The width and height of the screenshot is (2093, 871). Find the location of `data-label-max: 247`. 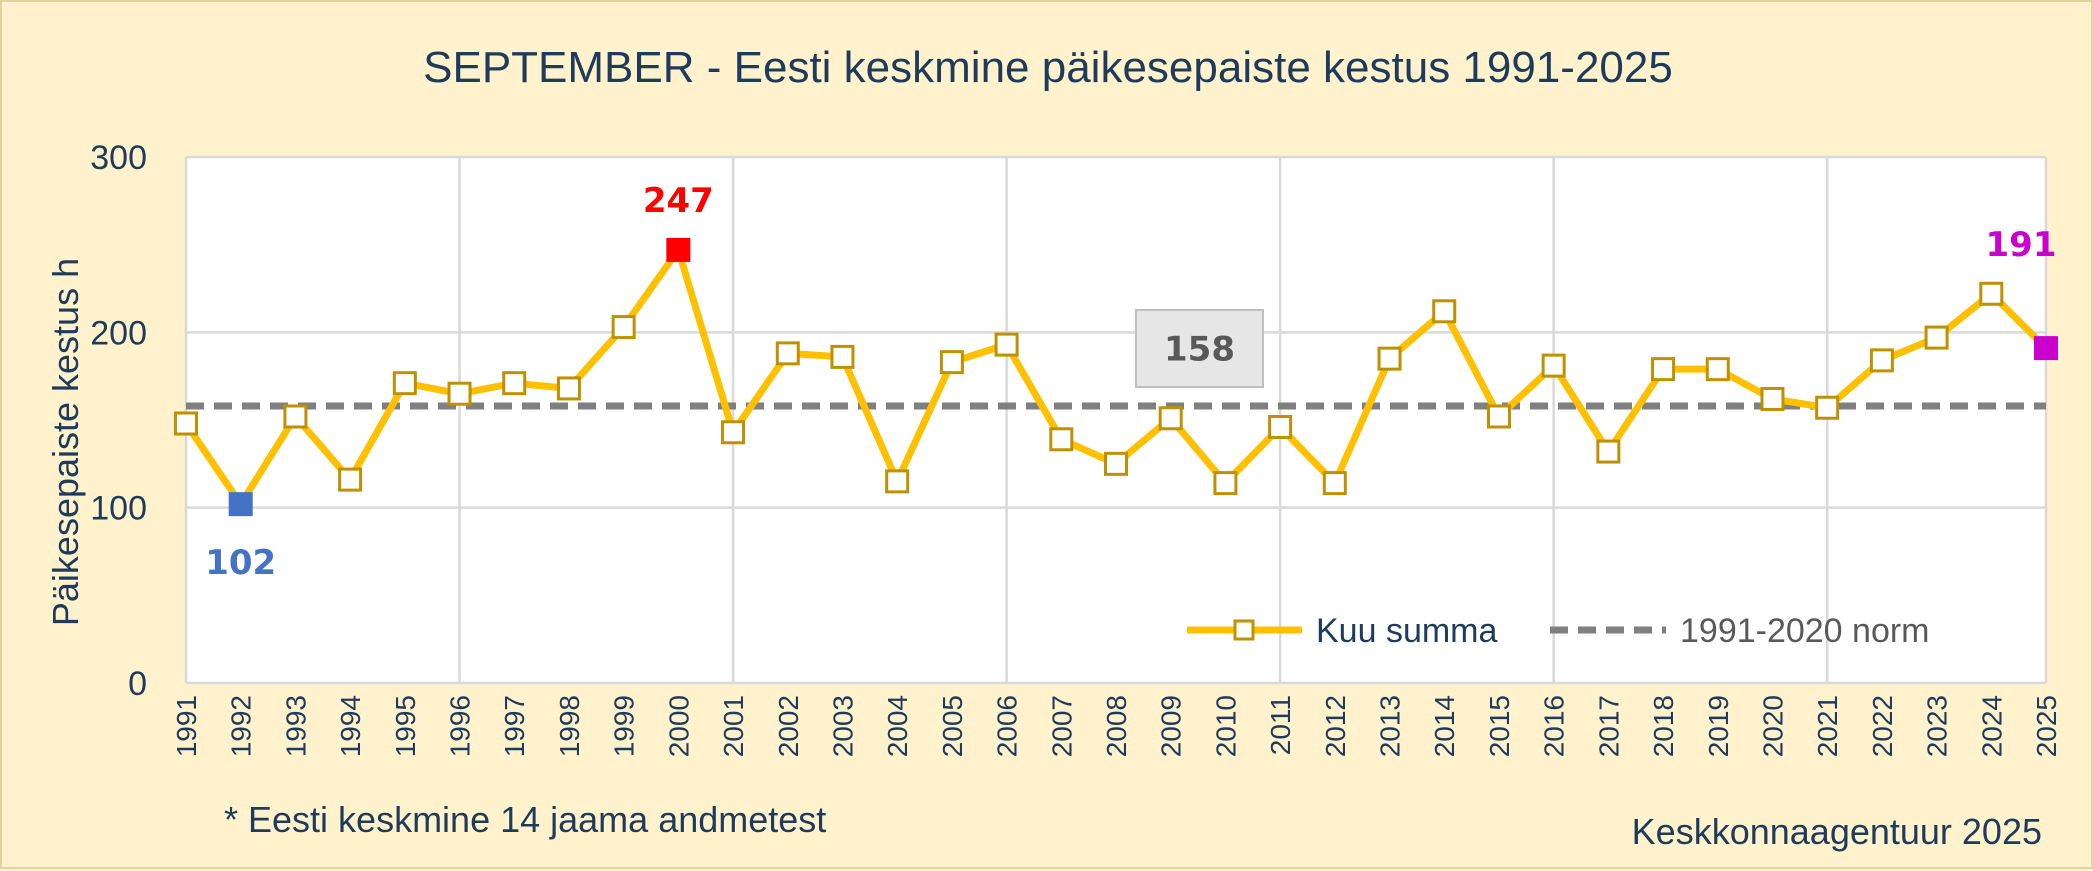

data-label-max: 247 is located at coordinates (678, 201).